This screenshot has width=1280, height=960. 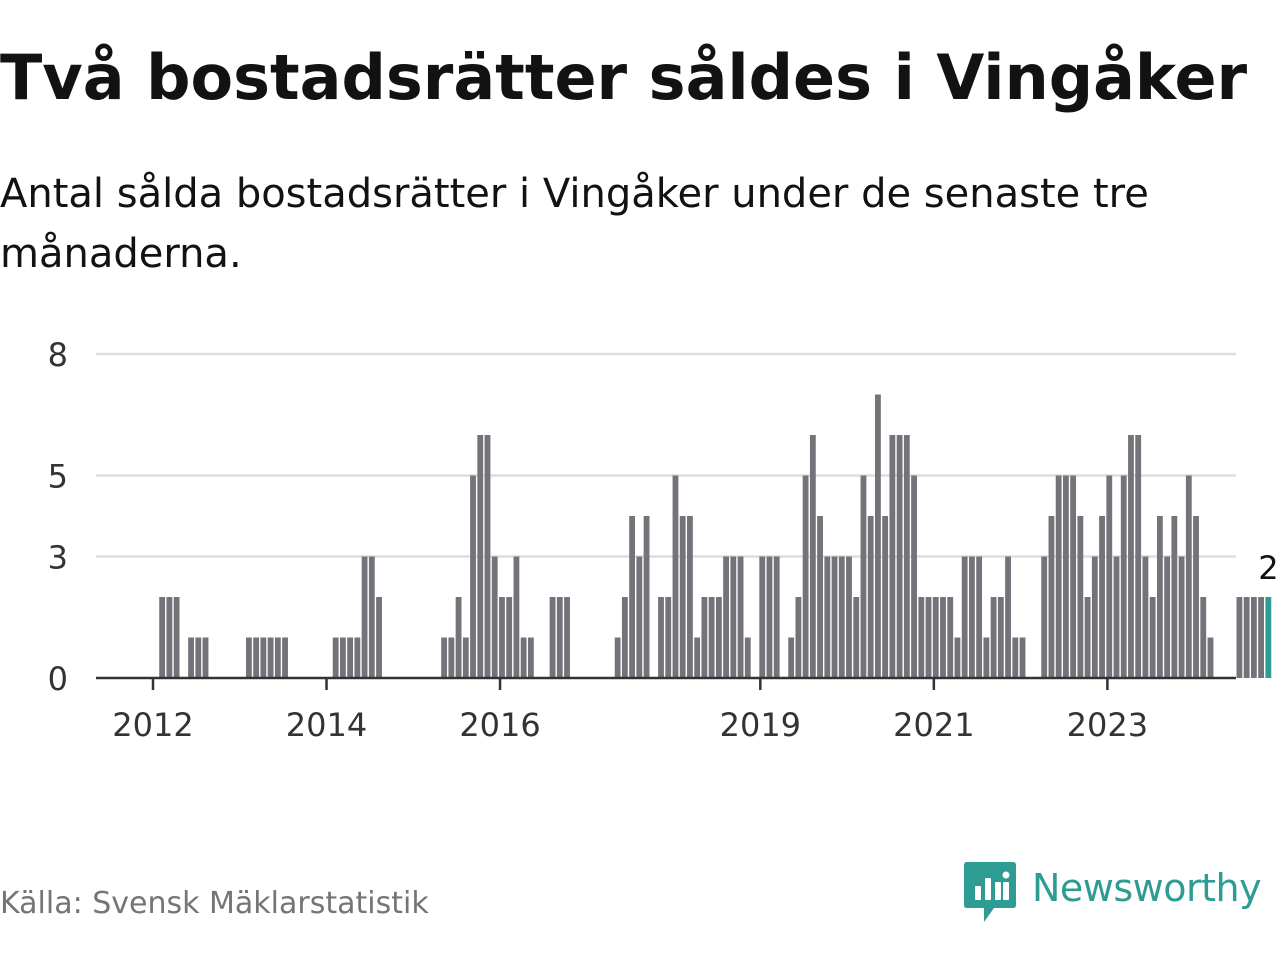 What do you see at coordinates (1107, 723) in the screenshot?
I see `x-tick-label: 2023` at bounding box center [1107, 723].